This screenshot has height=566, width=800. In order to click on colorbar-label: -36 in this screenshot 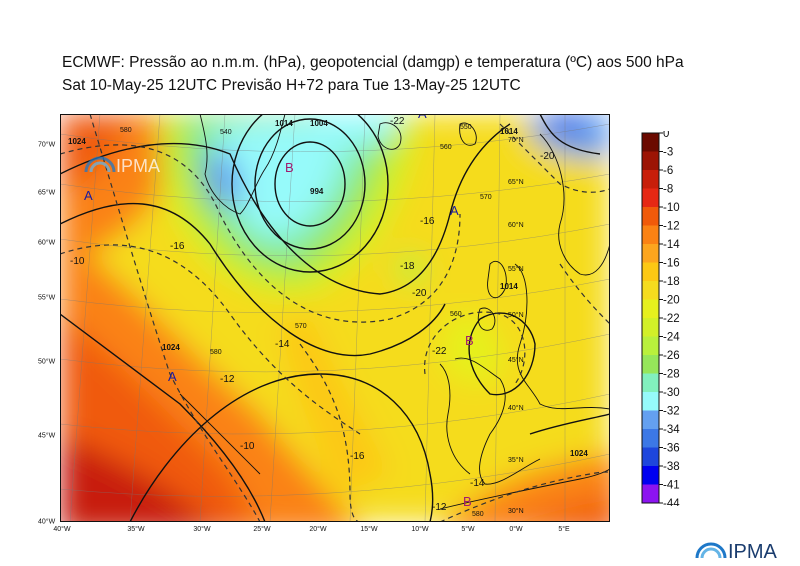, I will do `click(671, 449)`.